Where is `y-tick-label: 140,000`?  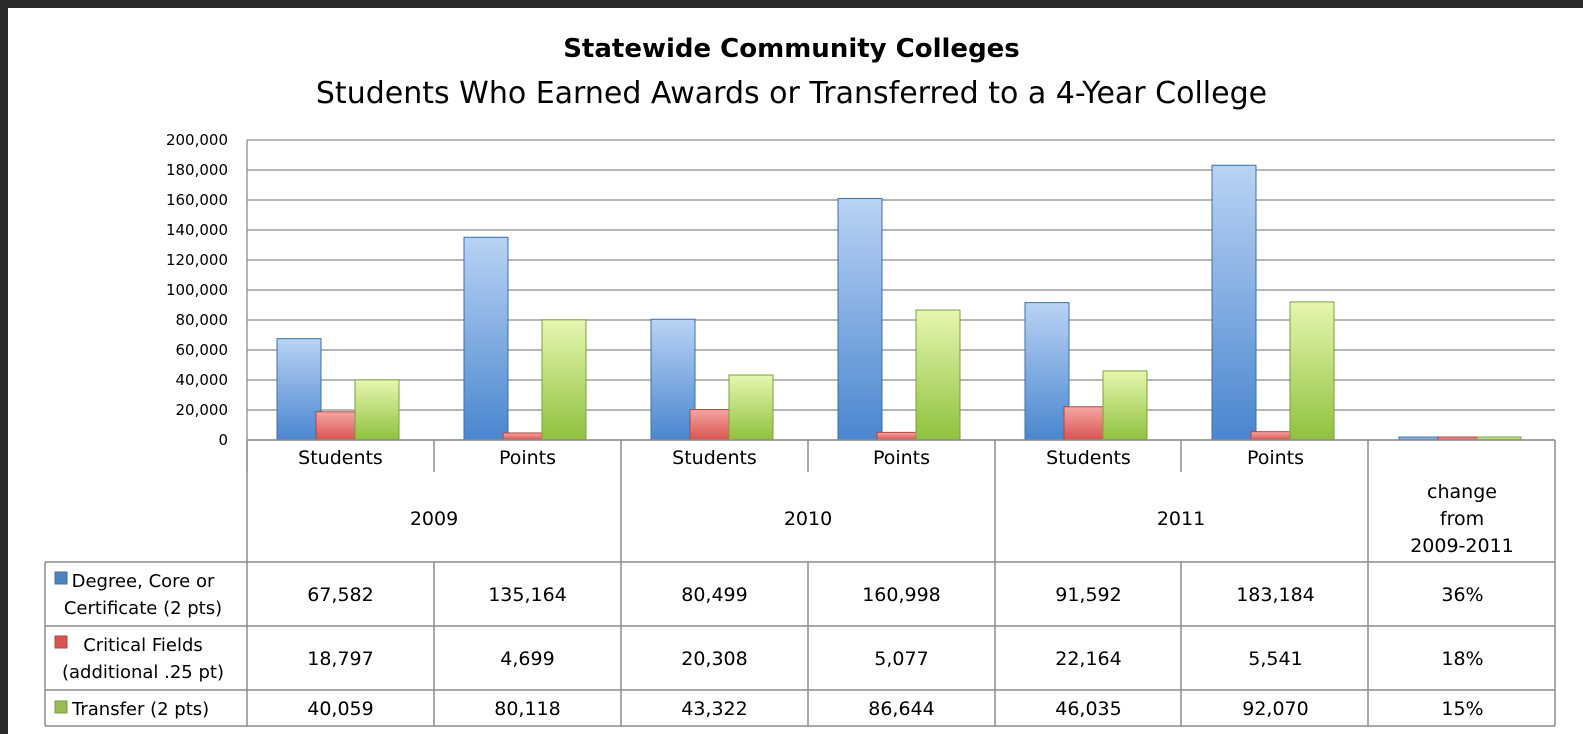 y-tick-label: 140,000 is located at coordinates (197, 230).